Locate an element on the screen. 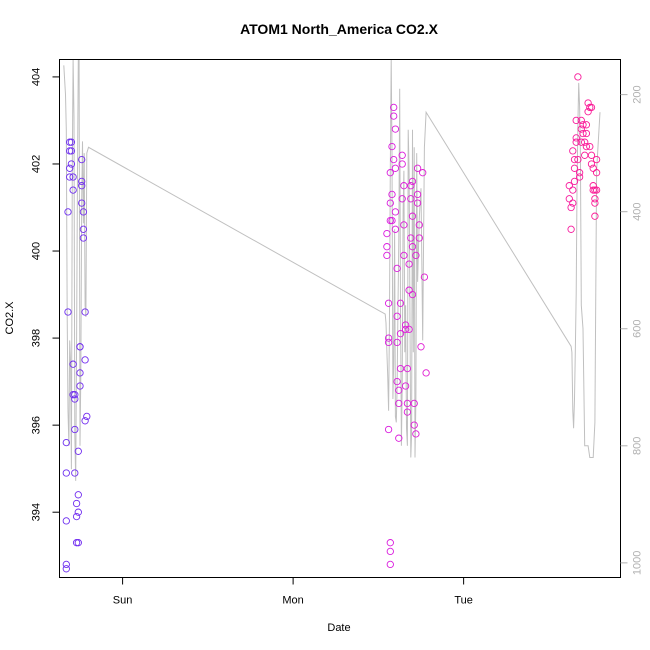 This screenshot has width=650, height=650. x-axis-label: Date is located at coordinates (338, 628).